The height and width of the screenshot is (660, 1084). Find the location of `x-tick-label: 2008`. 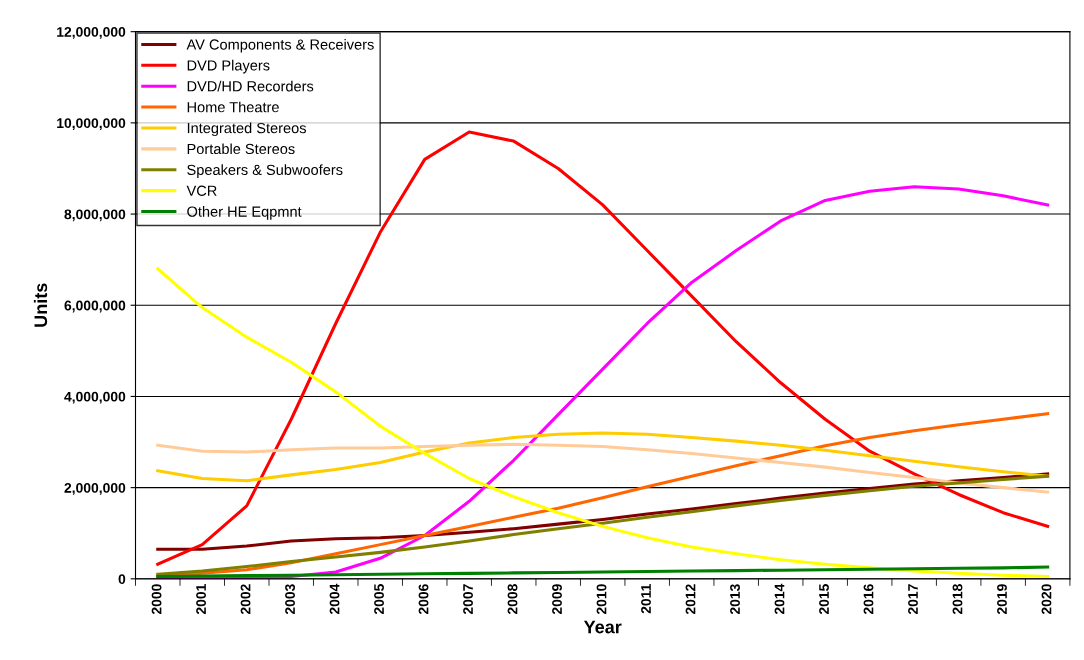

x-tick-label: 2008 is located at coordinates (512, 599).